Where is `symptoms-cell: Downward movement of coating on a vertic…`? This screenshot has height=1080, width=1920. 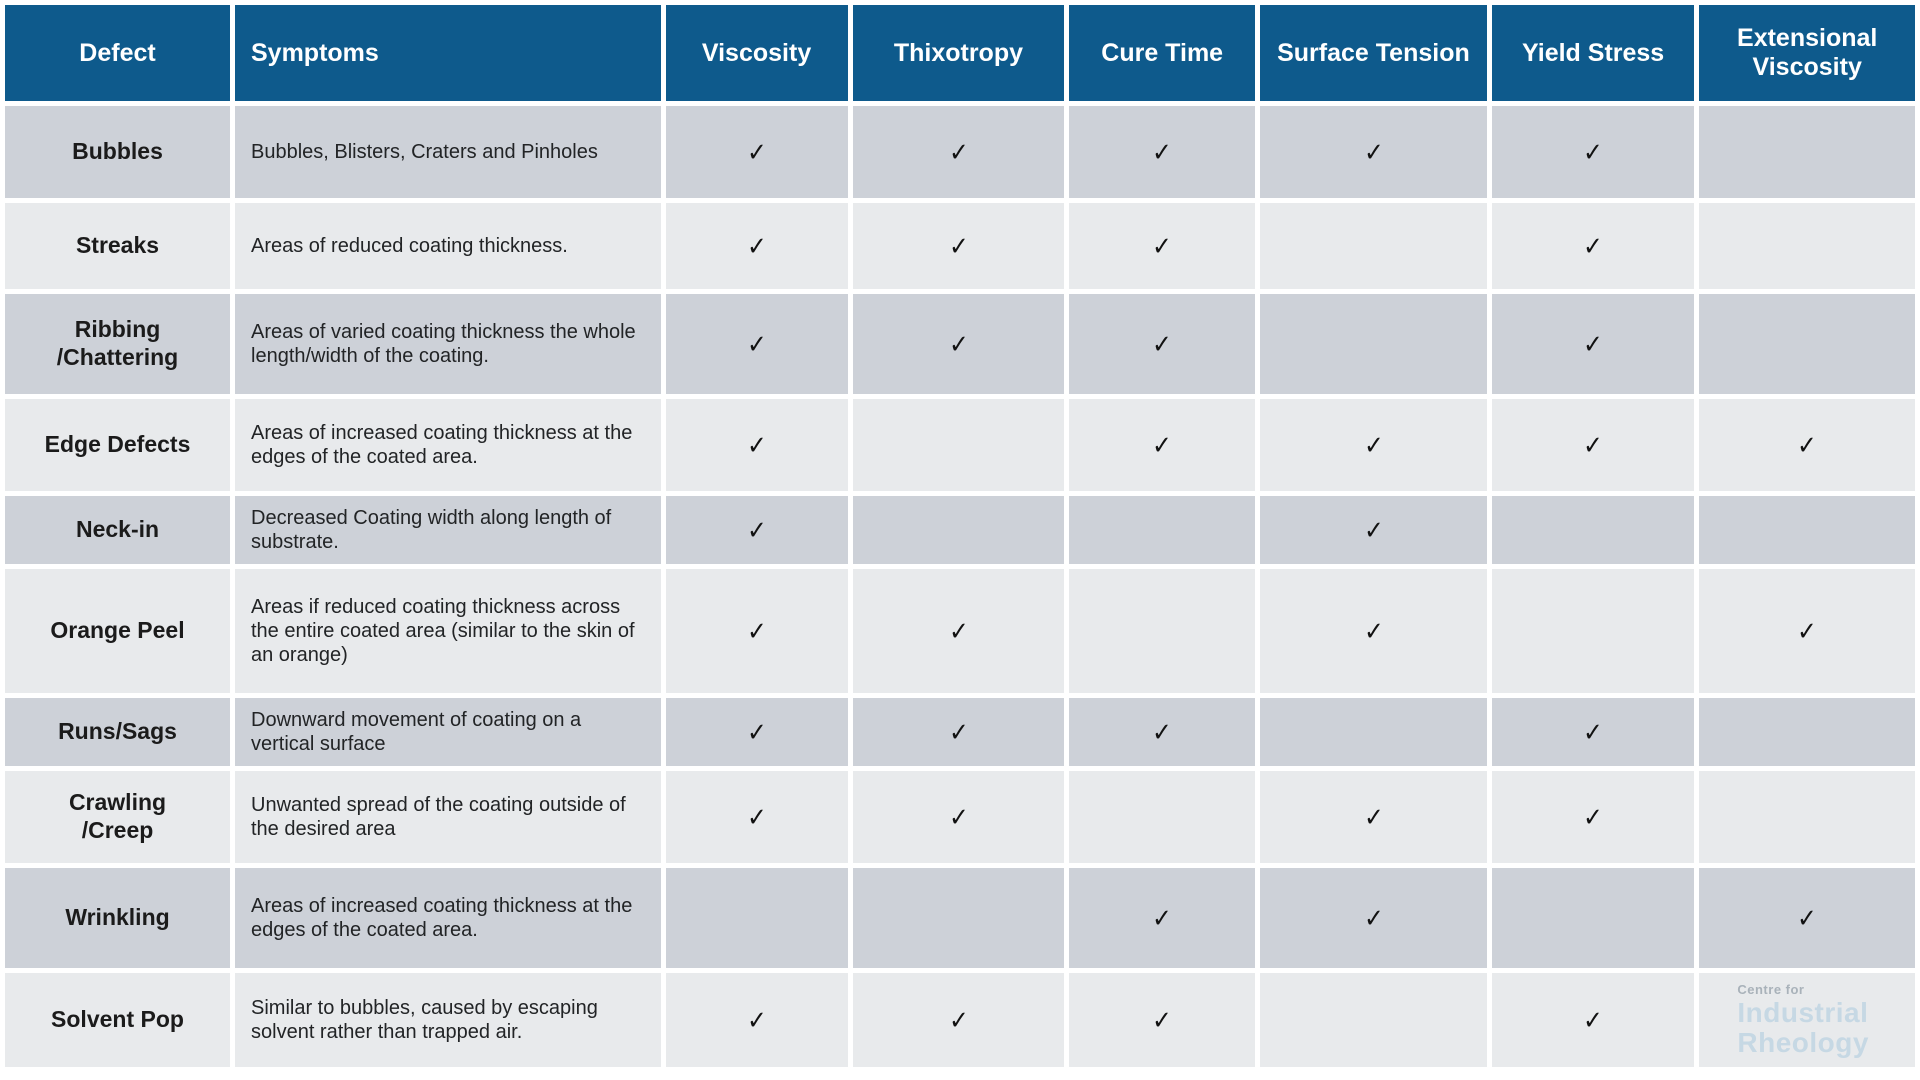
symptoms-cell: Downward movement of coating on a vertic… is located at coordinates (448, 732).